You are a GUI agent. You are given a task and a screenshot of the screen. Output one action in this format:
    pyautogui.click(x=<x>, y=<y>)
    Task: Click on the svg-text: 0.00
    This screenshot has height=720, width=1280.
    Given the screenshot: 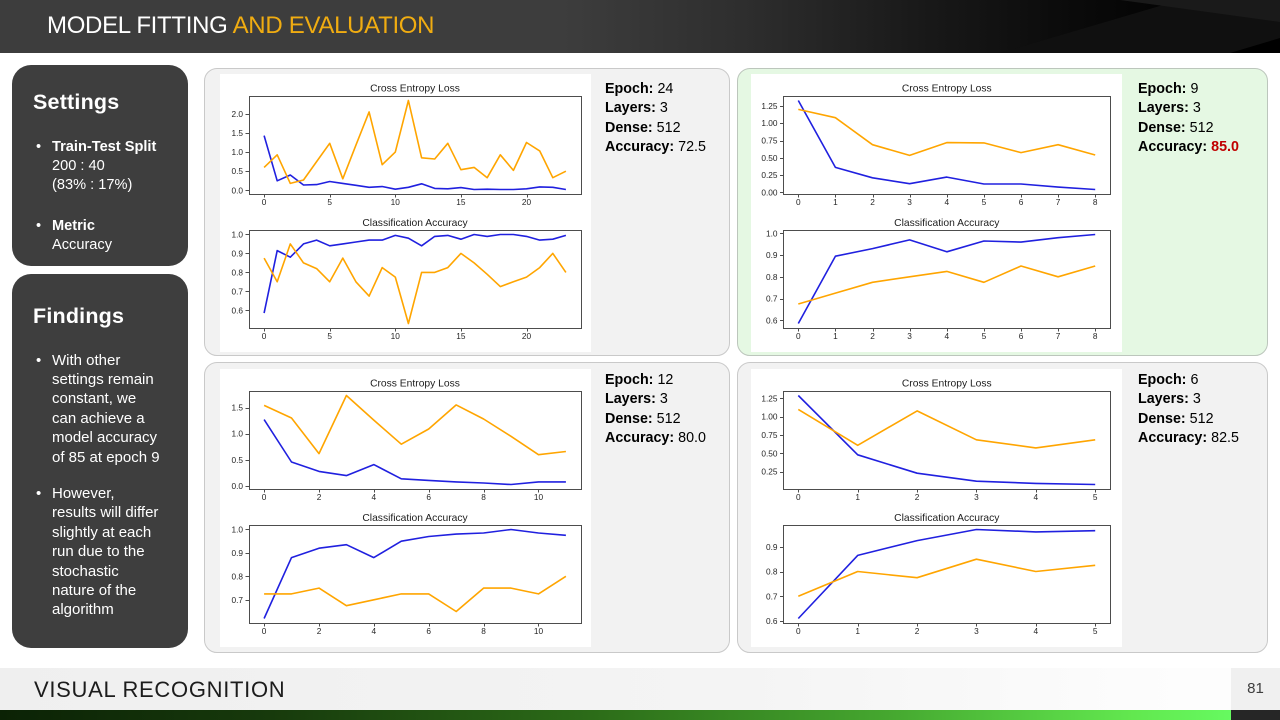 What is the action you would take?
    pyautogui.click(x=769, y=192)
    